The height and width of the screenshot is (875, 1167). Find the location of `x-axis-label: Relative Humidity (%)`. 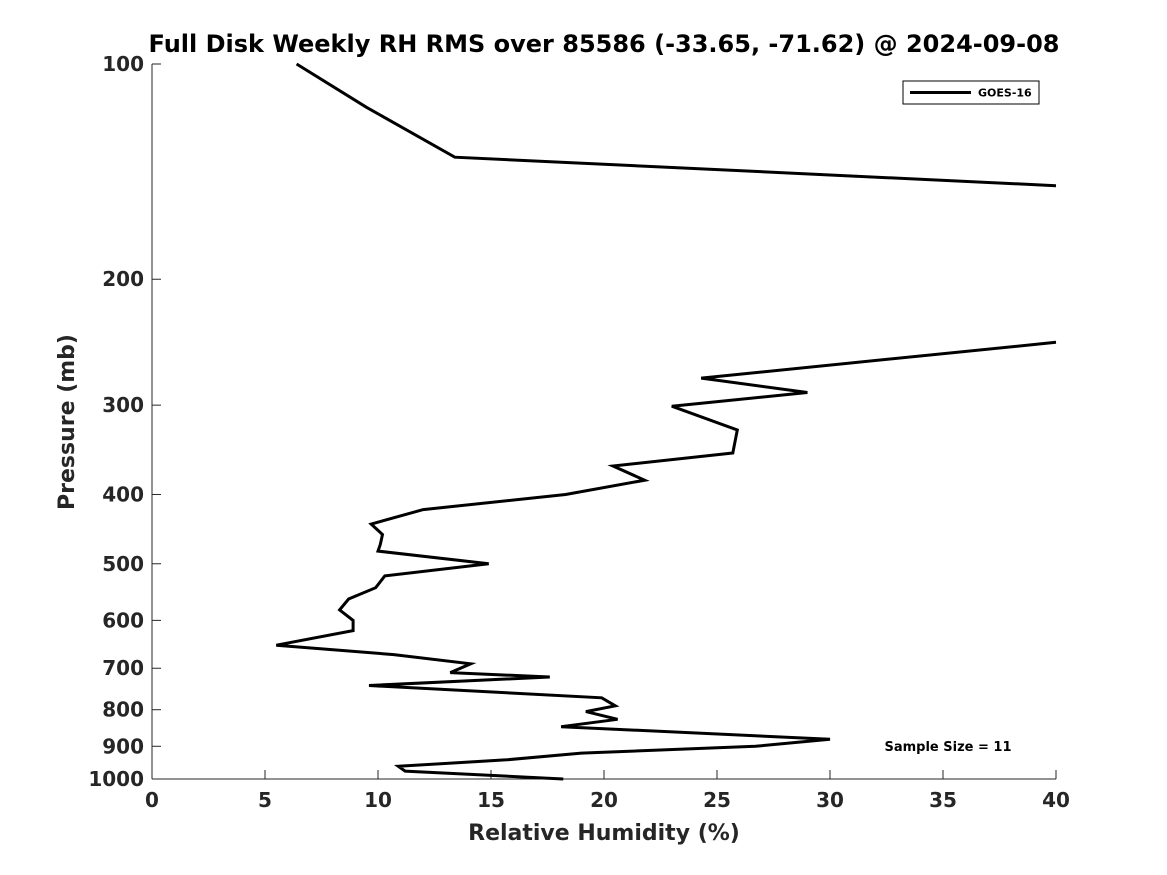

x-axis-label: Relative Humidity (%) is located at coordinates (604, 833).